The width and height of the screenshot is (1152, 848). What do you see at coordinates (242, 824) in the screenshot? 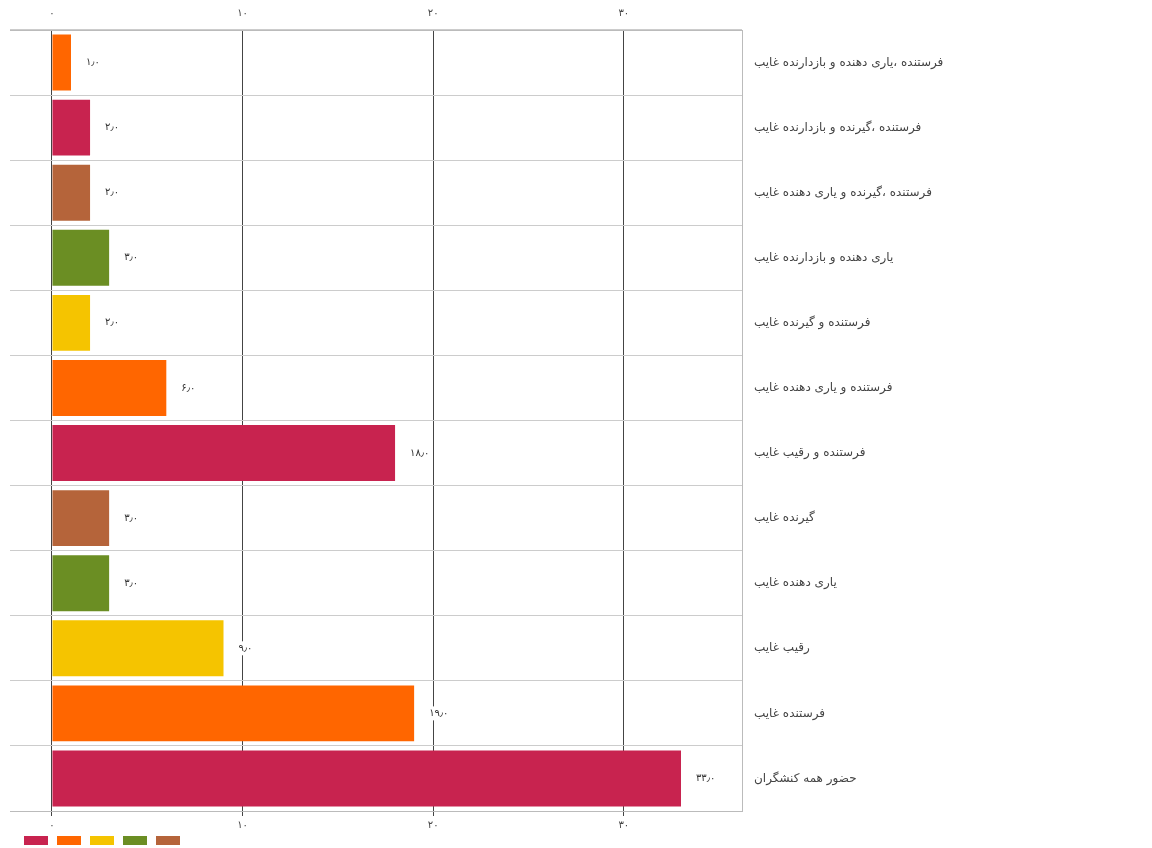
I see `x-tick-label: ۱۰` at bounding box center [242, 824].